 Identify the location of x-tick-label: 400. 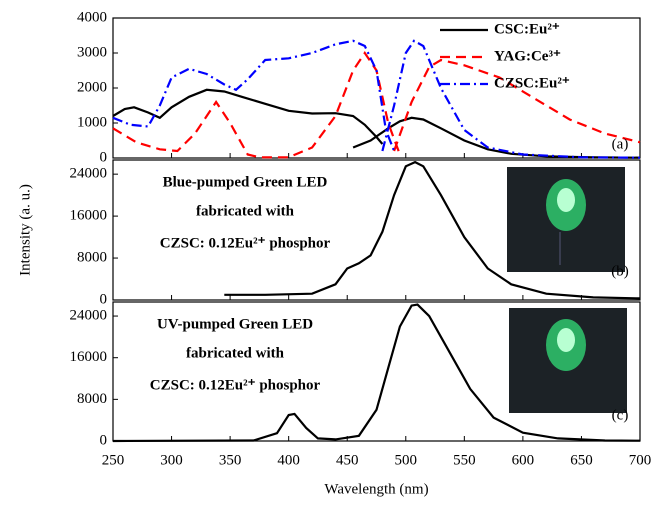
(288, 460).